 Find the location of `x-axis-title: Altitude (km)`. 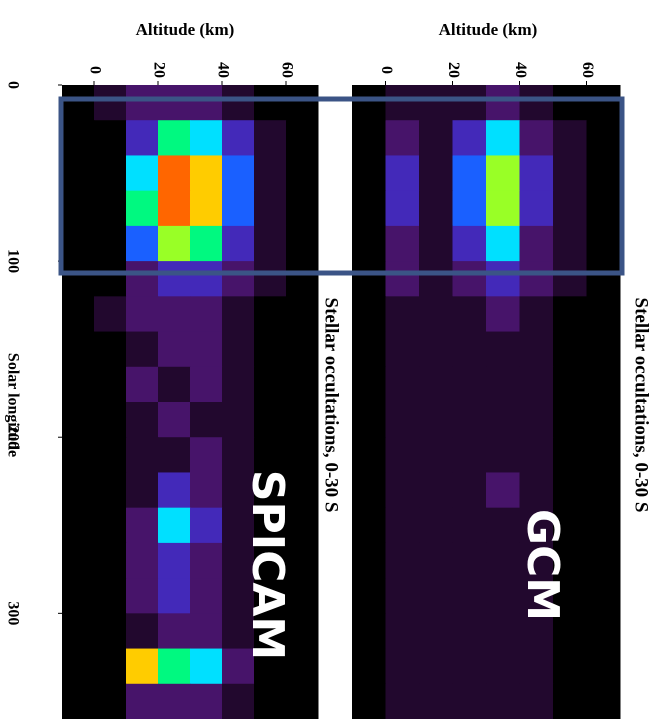

x-axis-title: Altitude (km) is located at coordinates (488, 29).